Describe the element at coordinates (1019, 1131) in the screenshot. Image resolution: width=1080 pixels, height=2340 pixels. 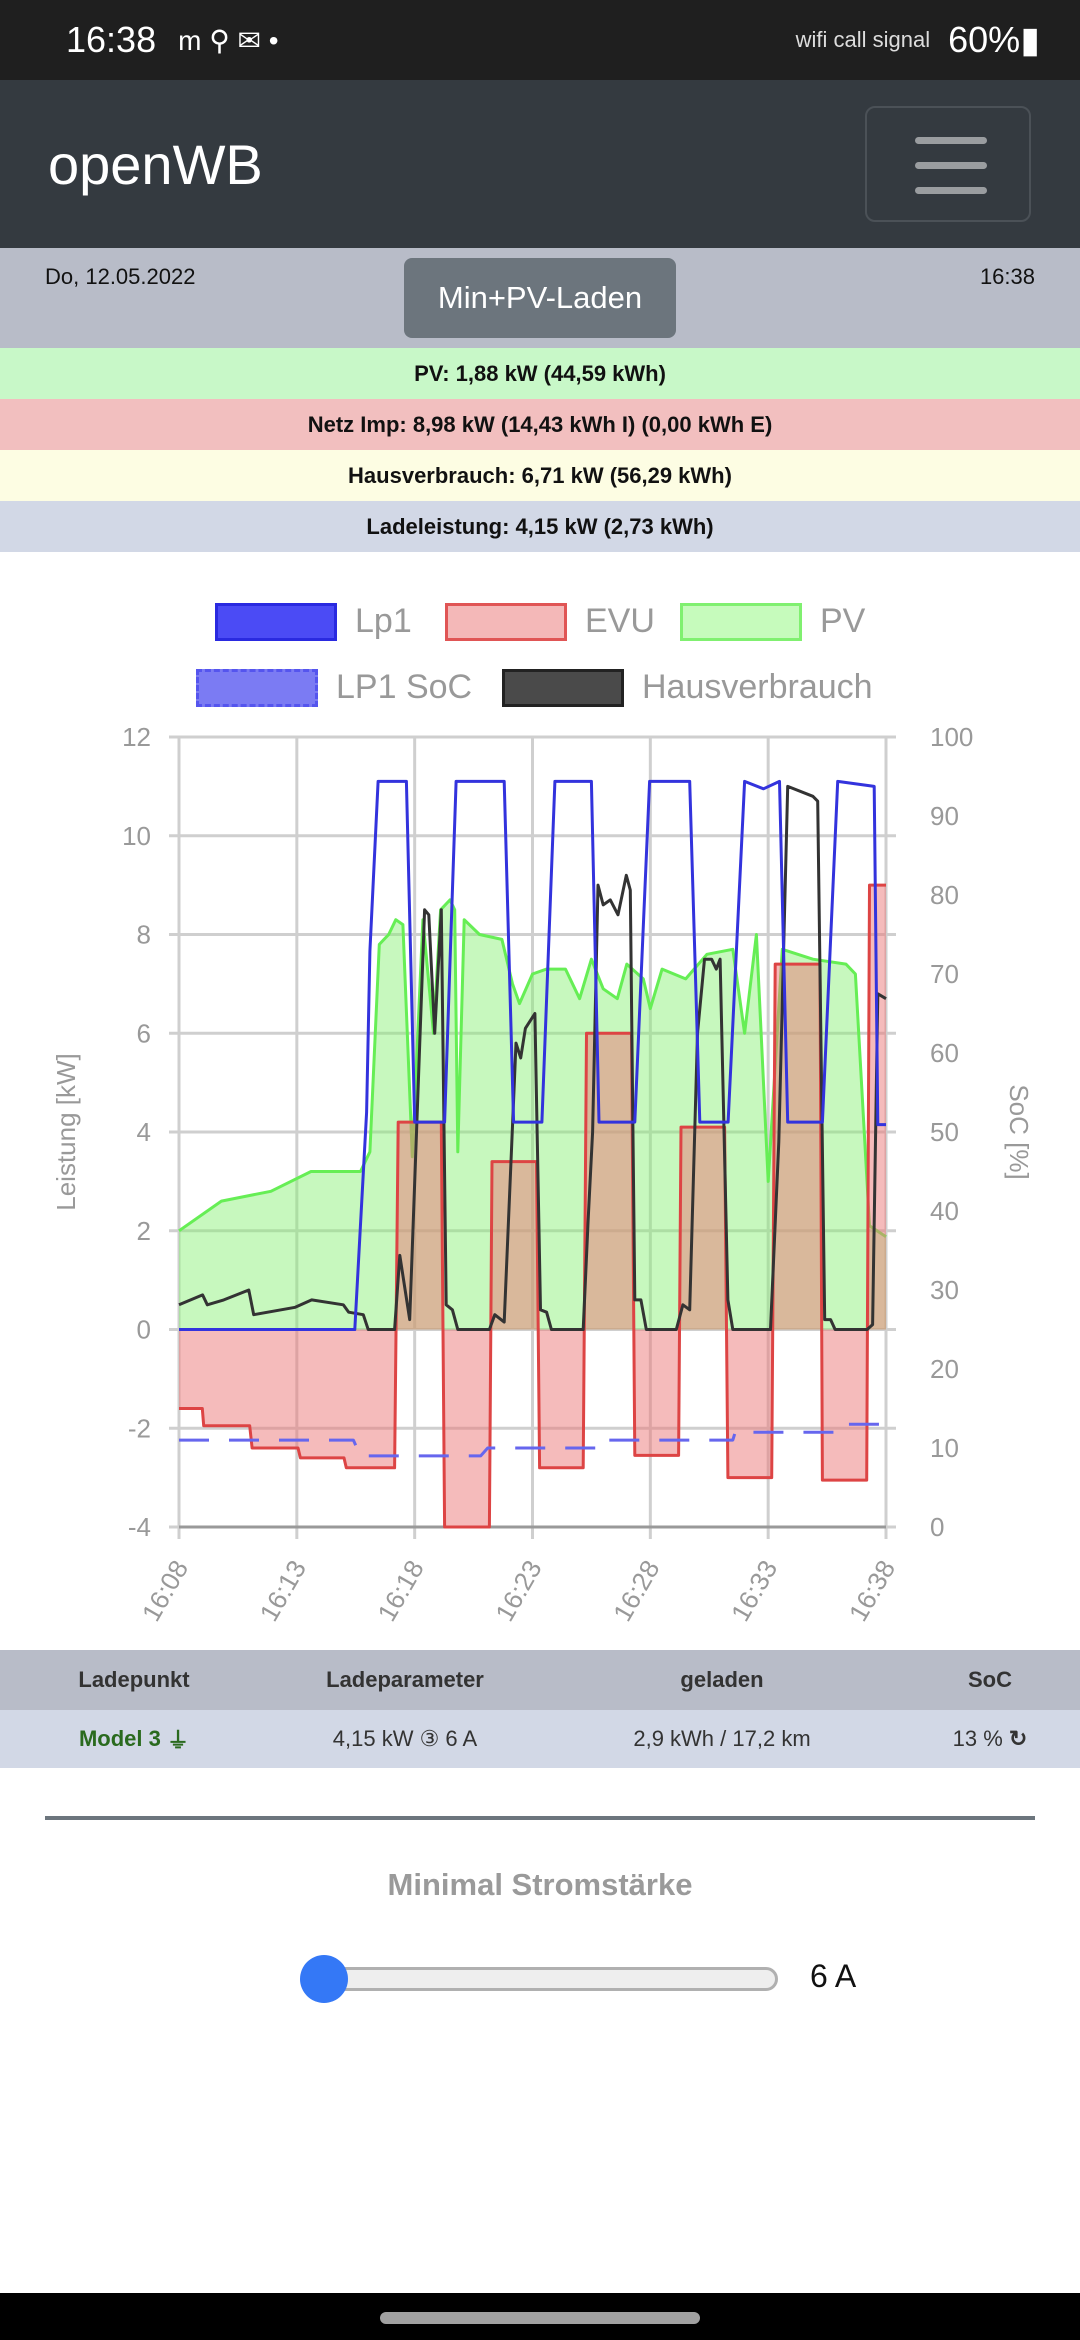
I see `y2-axis-title: SoC [%]` at that location.